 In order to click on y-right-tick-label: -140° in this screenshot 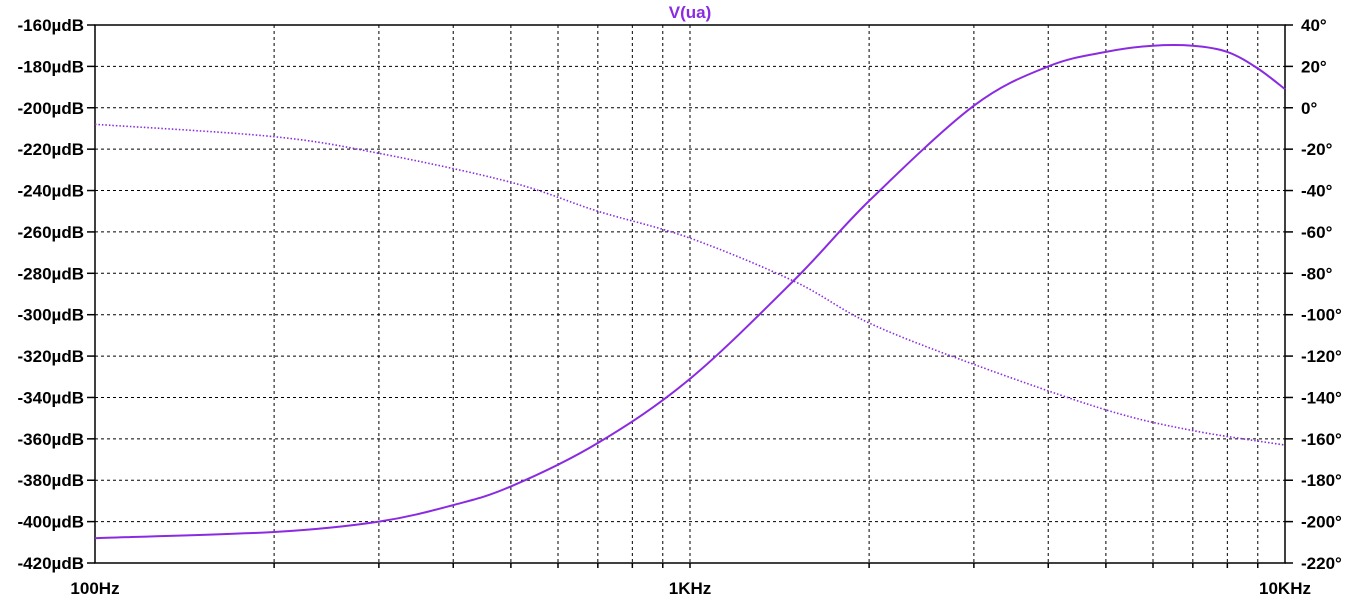, I will do `click(1321, 397)`.